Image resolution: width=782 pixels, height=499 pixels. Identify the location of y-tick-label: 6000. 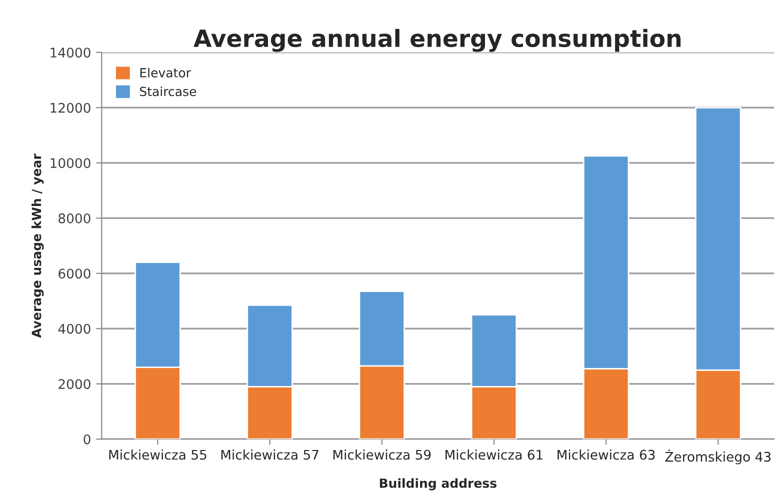
(74, 273).